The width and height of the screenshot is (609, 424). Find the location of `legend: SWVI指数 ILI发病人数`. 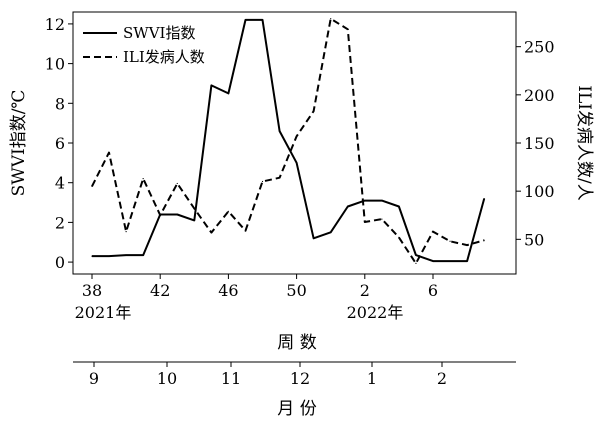

legend: SWVI指数 ILI发病人数 is located at coordinates (144, 45).